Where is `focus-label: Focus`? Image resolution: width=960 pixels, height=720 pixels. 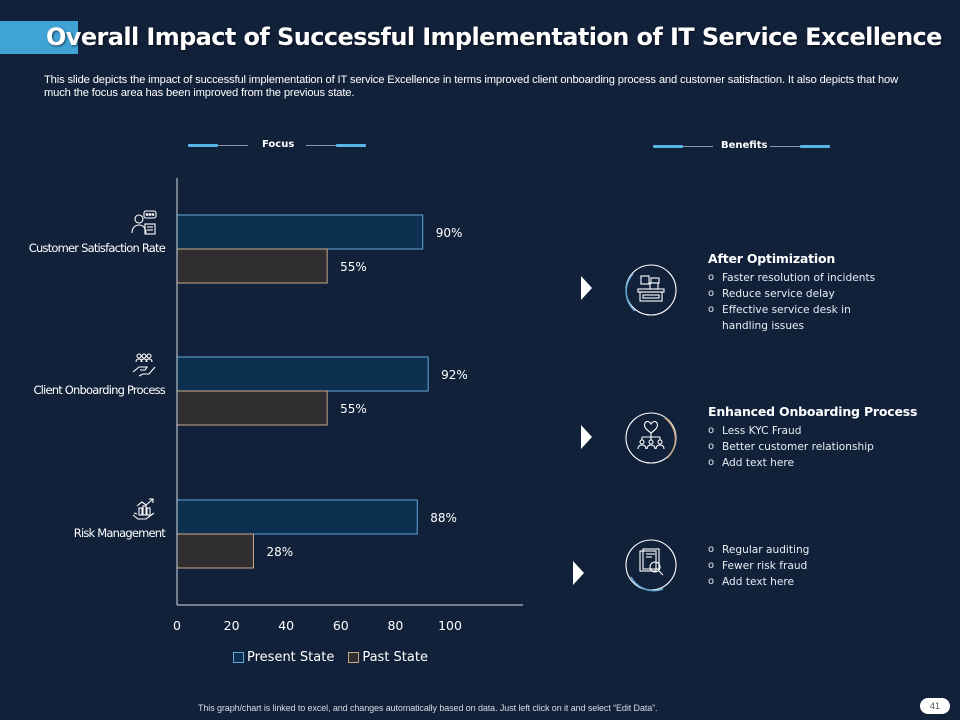
focus-label: Focus is located at coordinates (278, 144).